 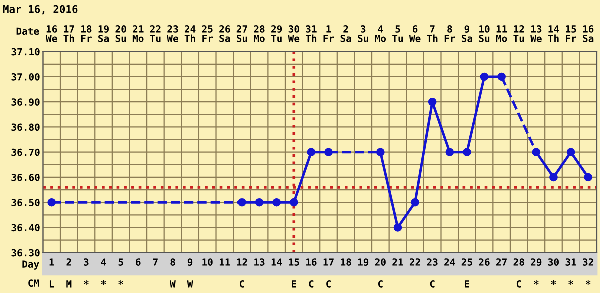 What do you see at coordinates (415, 262) in the screenshot?
I see `x-tick-label: 22` at bounding box center [415, 262].